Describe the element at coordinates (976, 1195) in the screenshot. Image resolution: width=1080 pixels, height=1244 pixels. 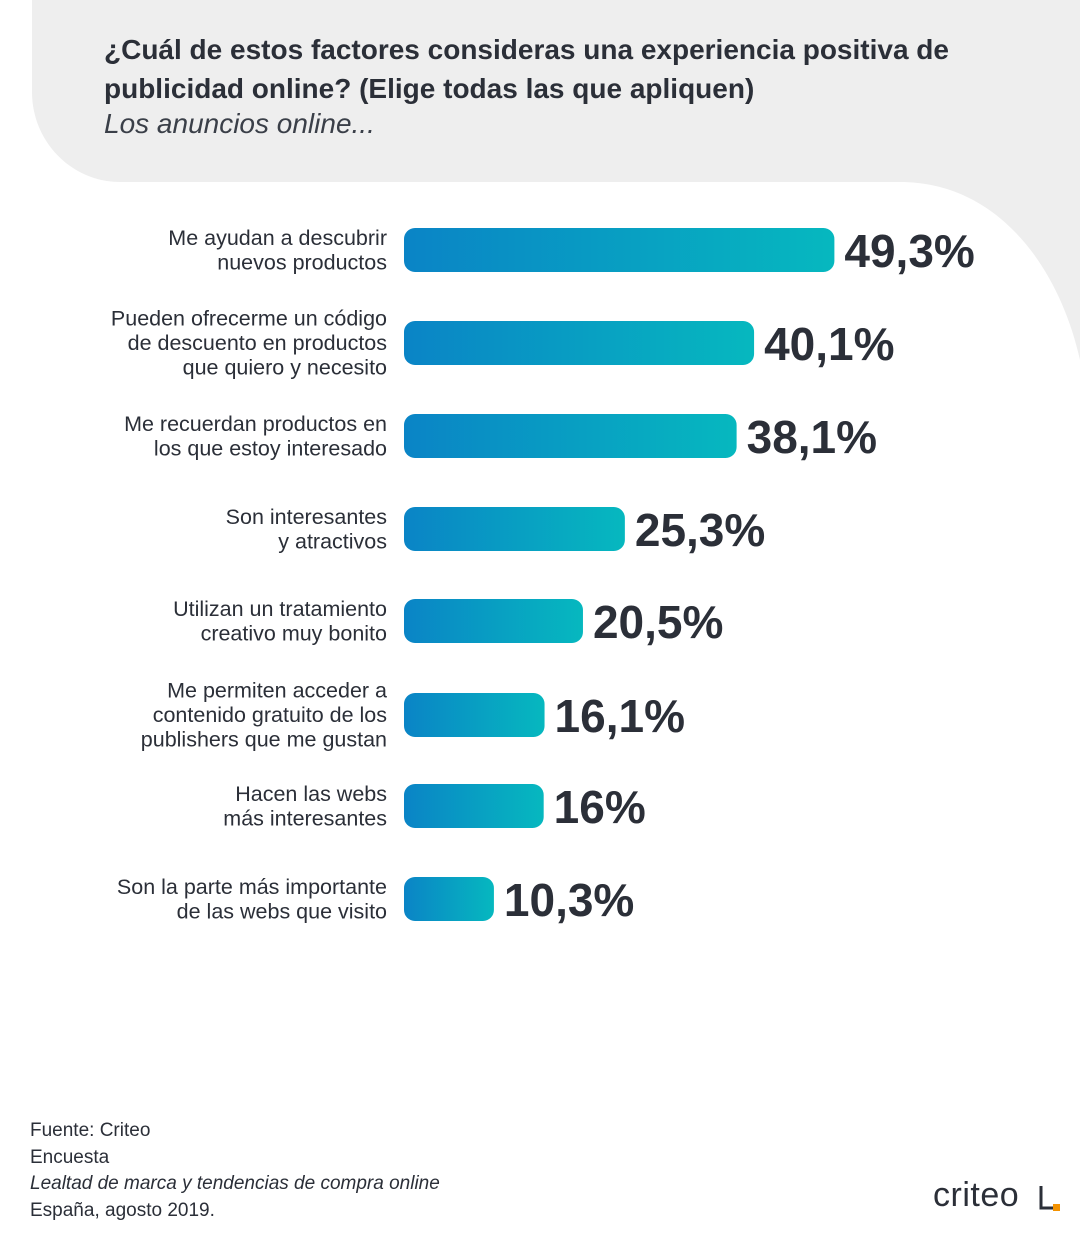
I see `criteo-logo: criteo` at that location.